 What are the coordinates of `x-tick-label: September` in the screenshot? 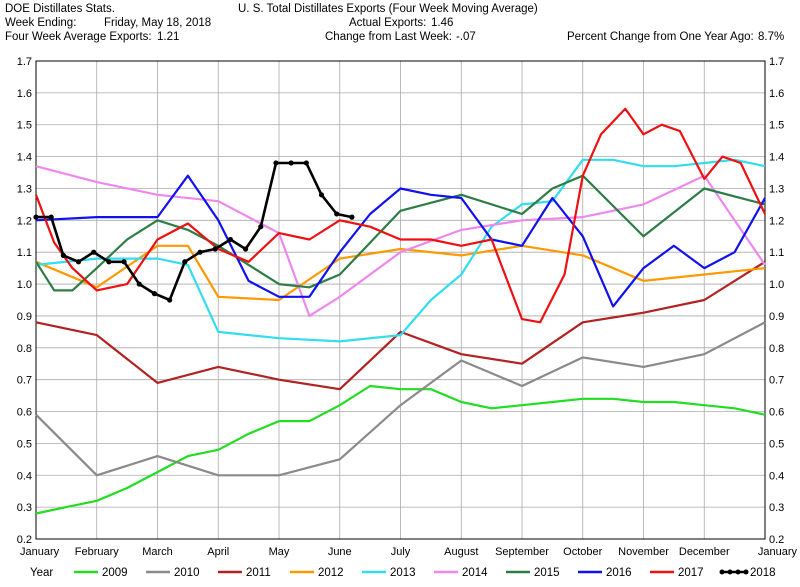 It's located at (522, 552).